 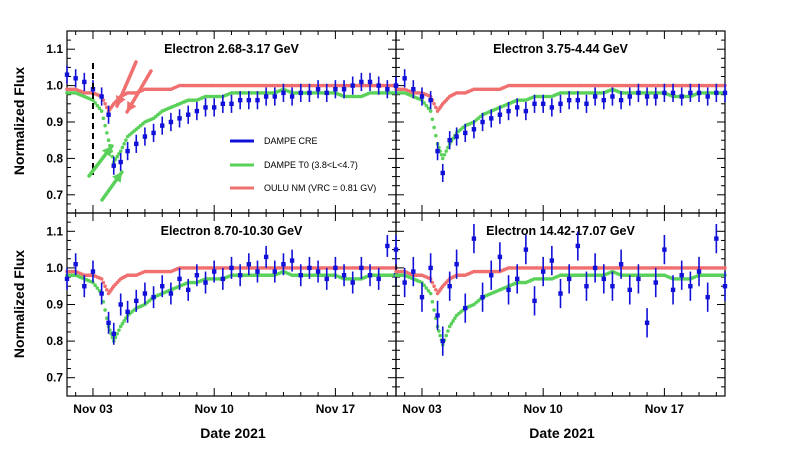 I want to click on series-oulu-nm, so click(x=560, y=98).